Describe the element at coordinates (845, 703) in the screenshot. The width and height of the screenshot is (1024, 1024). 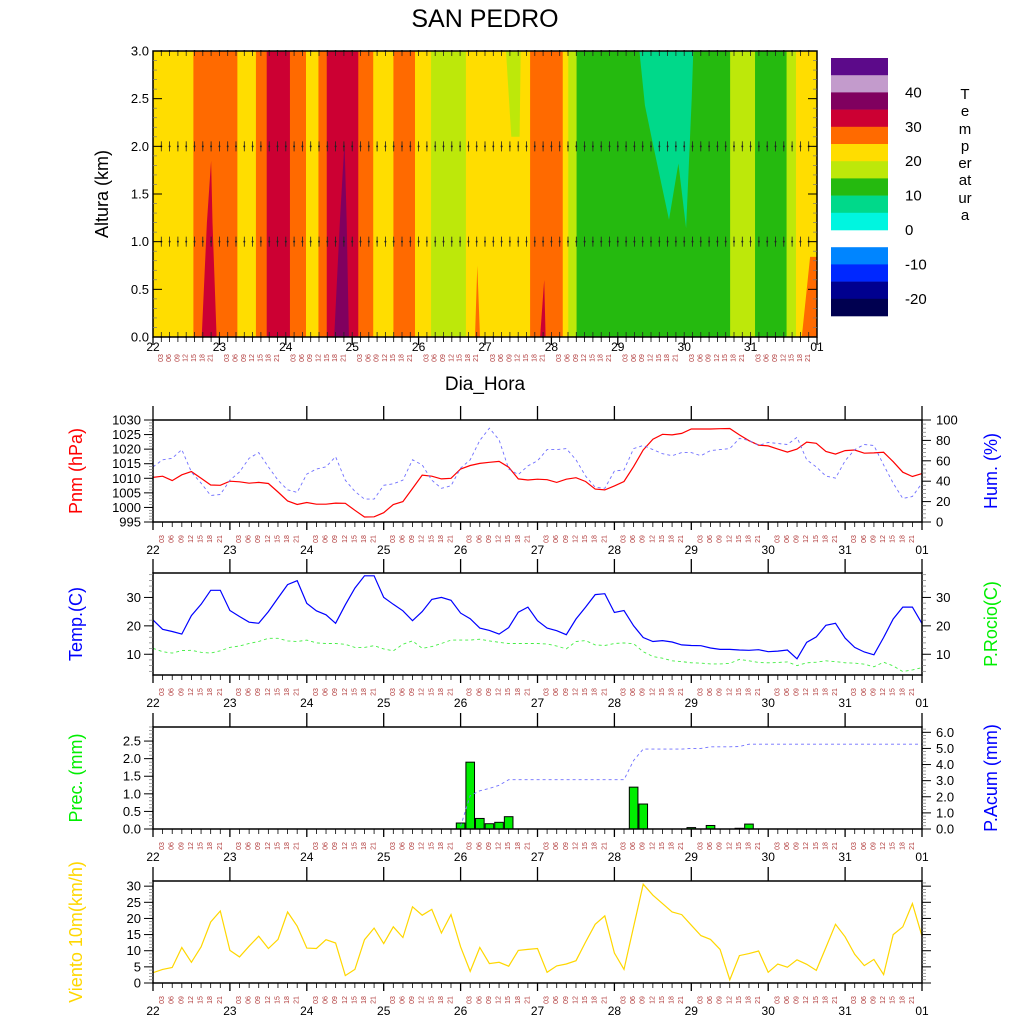
I see `day-label: 31` at that location.